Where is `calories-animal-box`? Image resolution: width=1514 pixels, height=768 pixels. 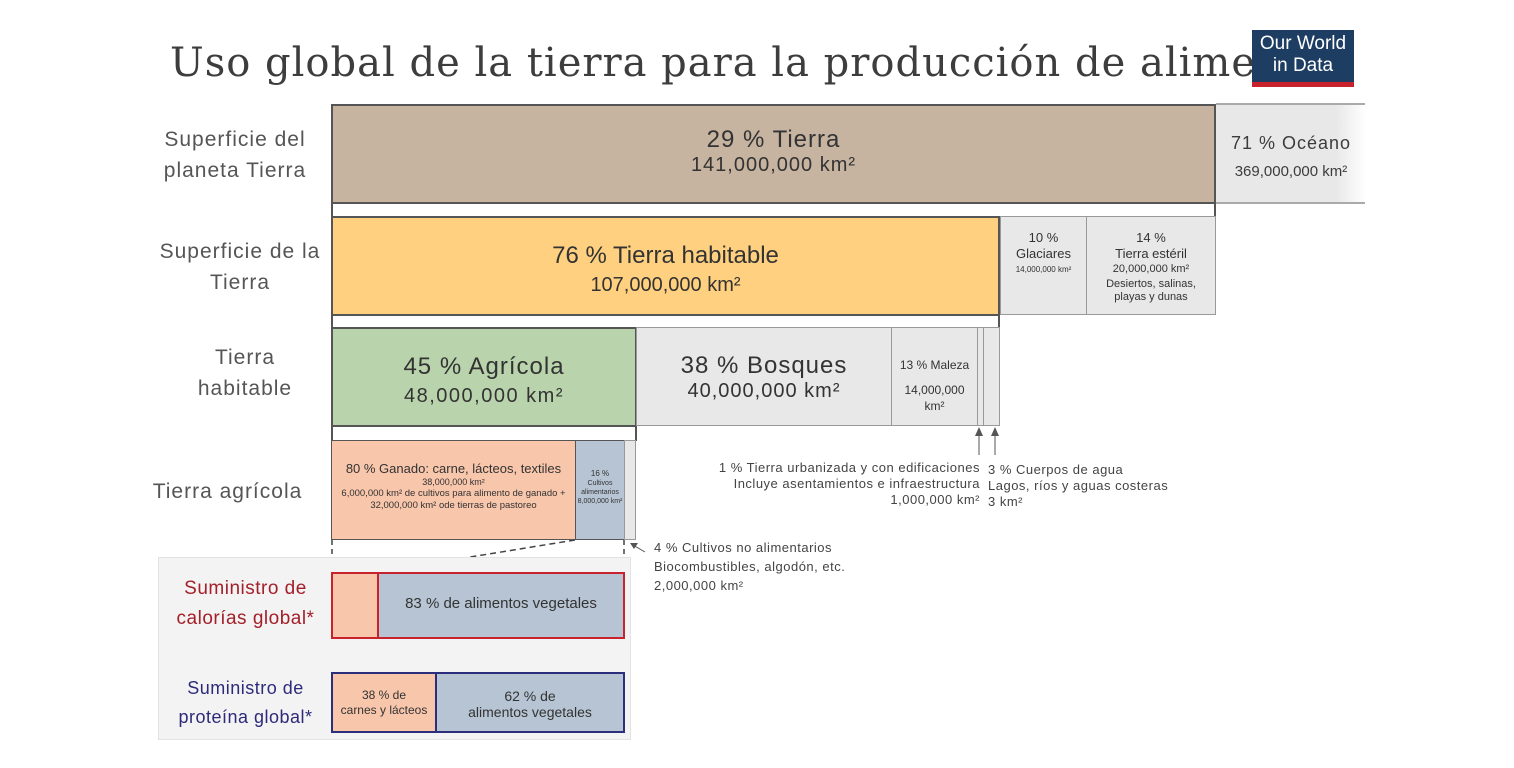 calories-animal-box is located at coordinates (355, 605).